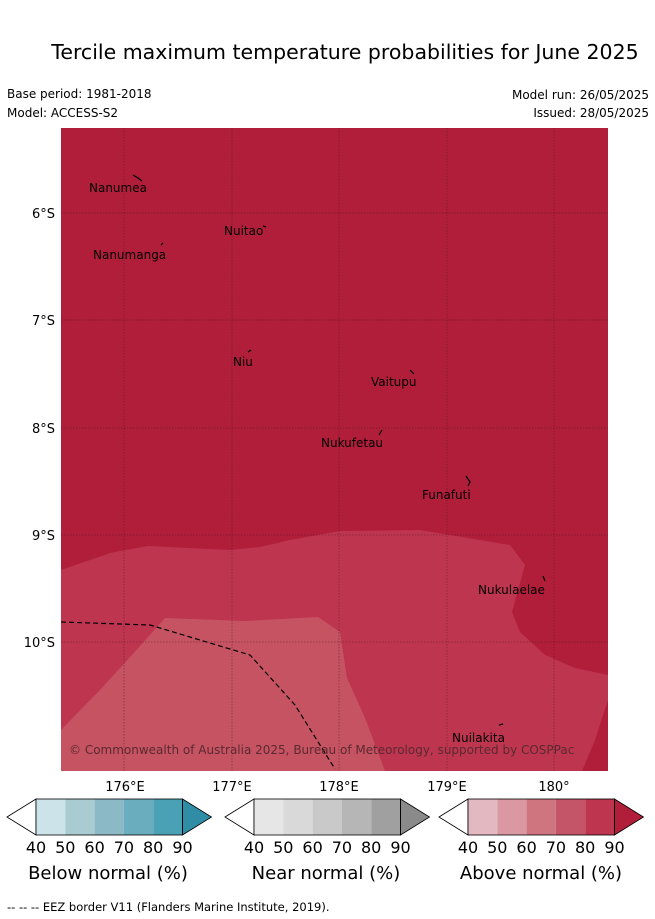 The height and width of the screenshot is (919, 655). I want to click on lat-label-9s: 9°S, so click(43, 536).